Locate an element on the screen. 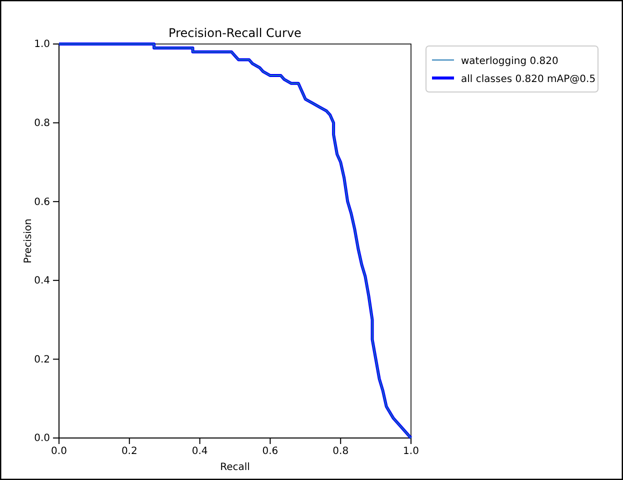 This screenshot has width=623, height=480. y-axis-title: Precision is located at coordinates (28, 241).